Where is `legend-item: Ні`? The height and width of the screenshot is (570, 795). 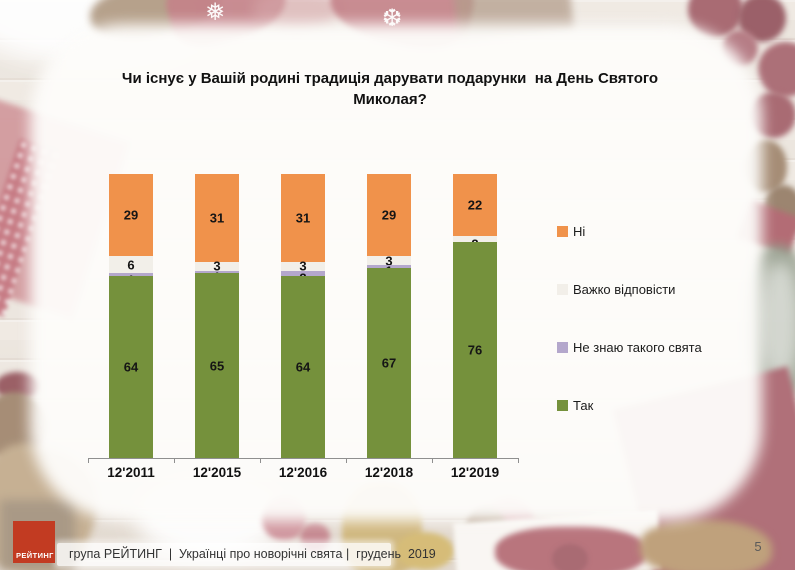
legend-item: Ні is located at coordinates (629, 231).